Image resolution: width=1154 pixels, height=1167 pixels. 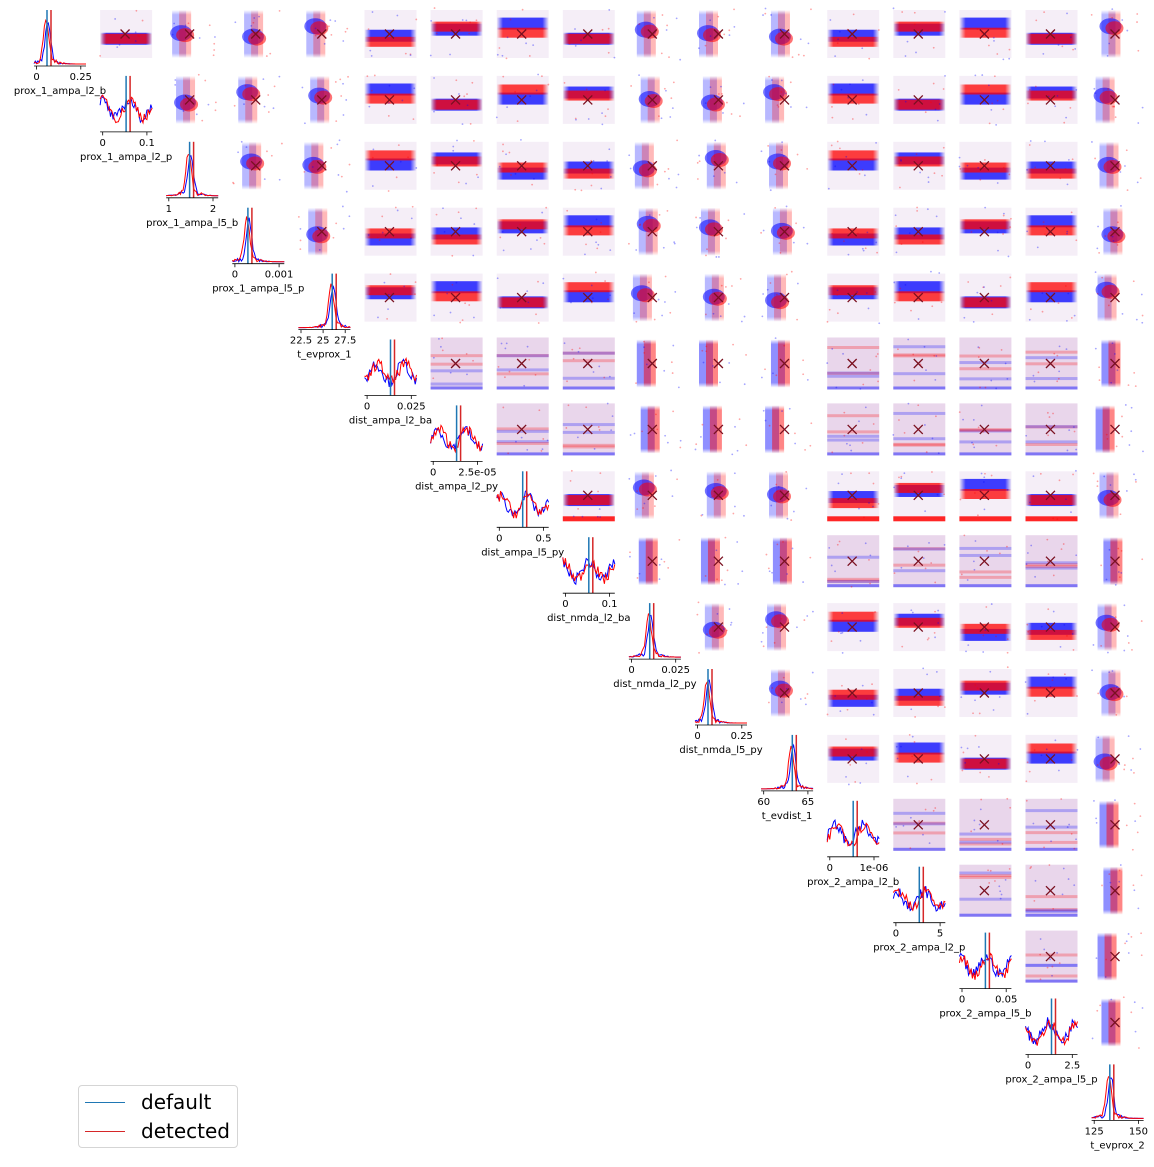 I want to click on scatter-panel-prox_1_ampa_l5_b-vs-prox_1_ampa_l5_p, so click(x=257, y=165).